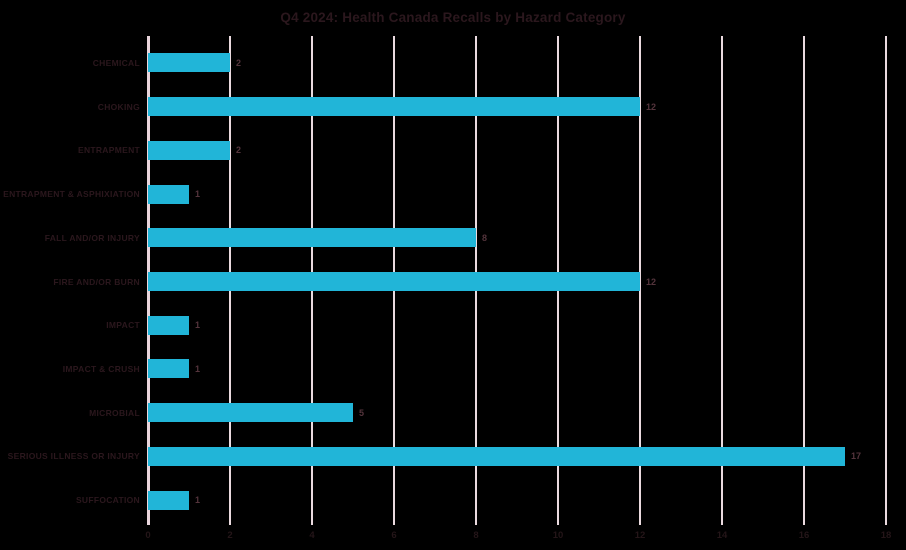 This screenshot has width=906, height=550. I want to click on x-tick-label: 18, so click(886, 535).